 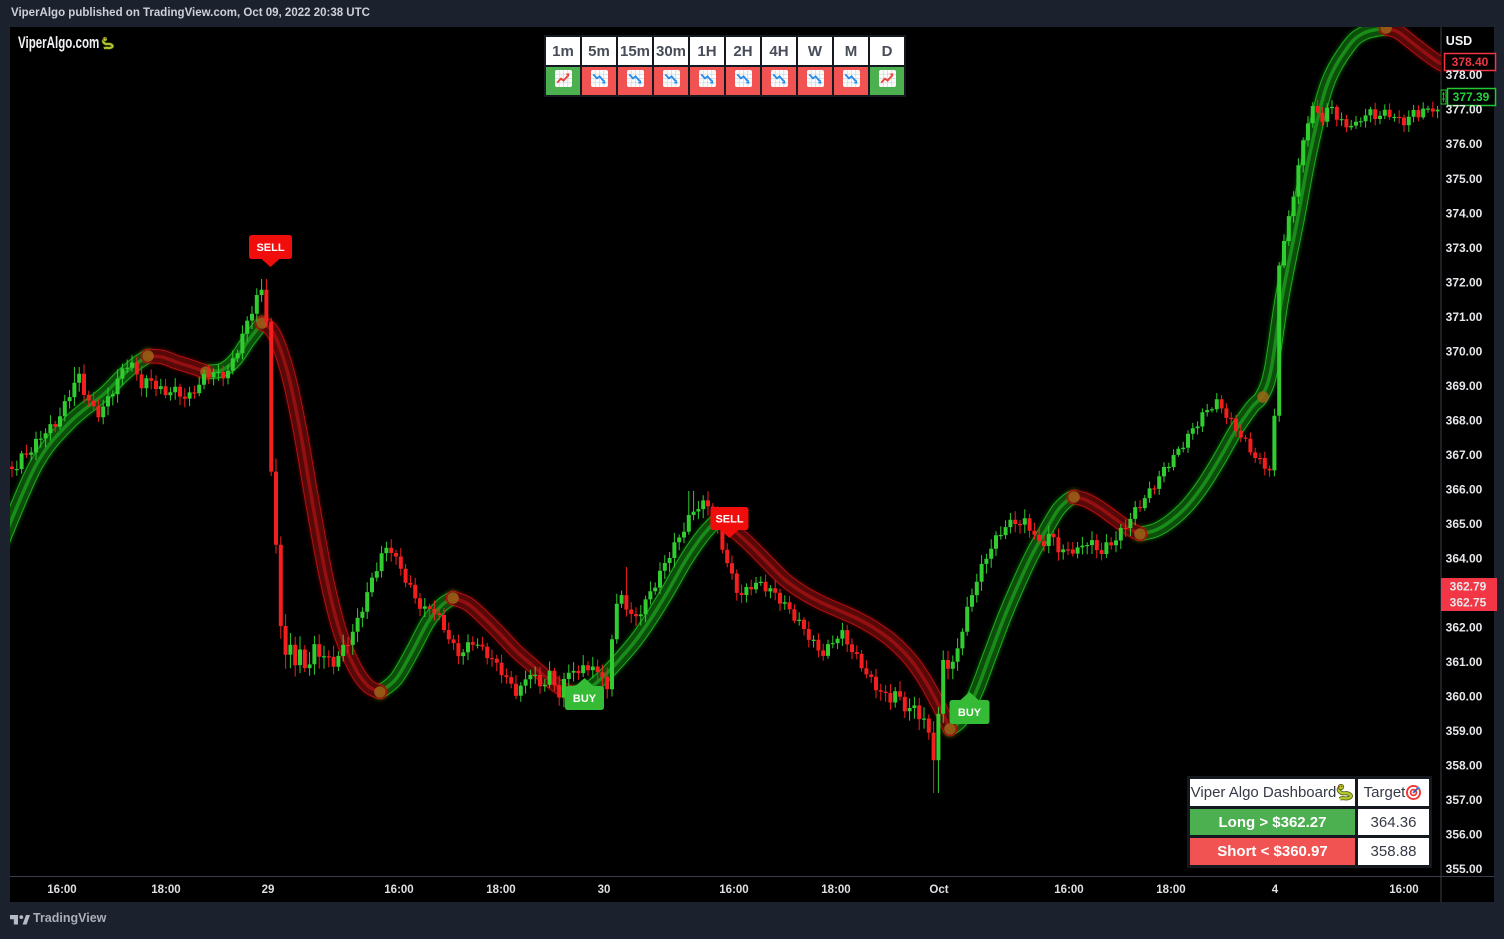 What do you see at coordinates (1464, 731) in the screenshot?
I see `svg-text: 359.00` at bounding box center [1464, 731].